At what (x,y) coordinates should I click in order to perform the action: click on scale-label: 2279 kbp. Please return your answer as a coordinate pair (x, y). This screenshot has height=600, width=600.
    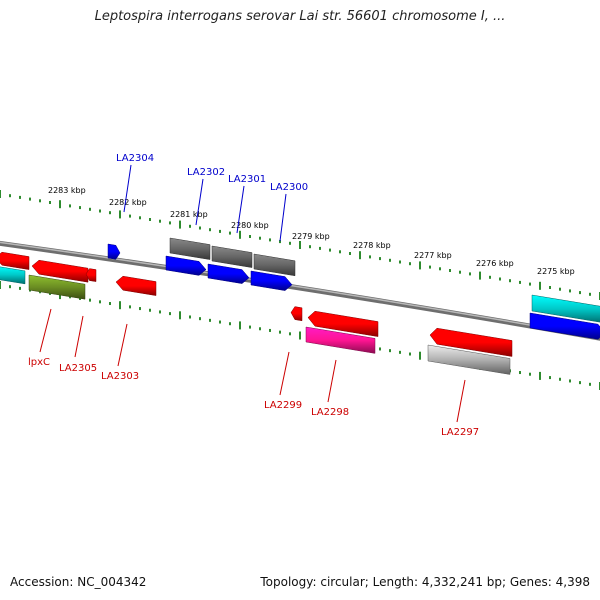
    Looking at the image, I should click on (311, 236).